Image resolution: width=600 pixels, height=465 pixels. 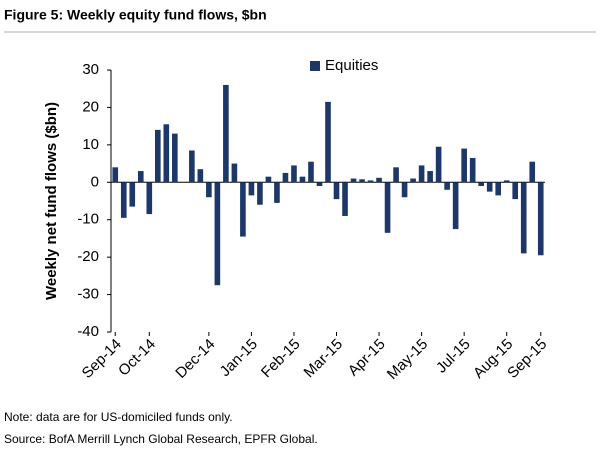 I want to click on x-tick-label: Jan-15, so click(x=239, y=358).